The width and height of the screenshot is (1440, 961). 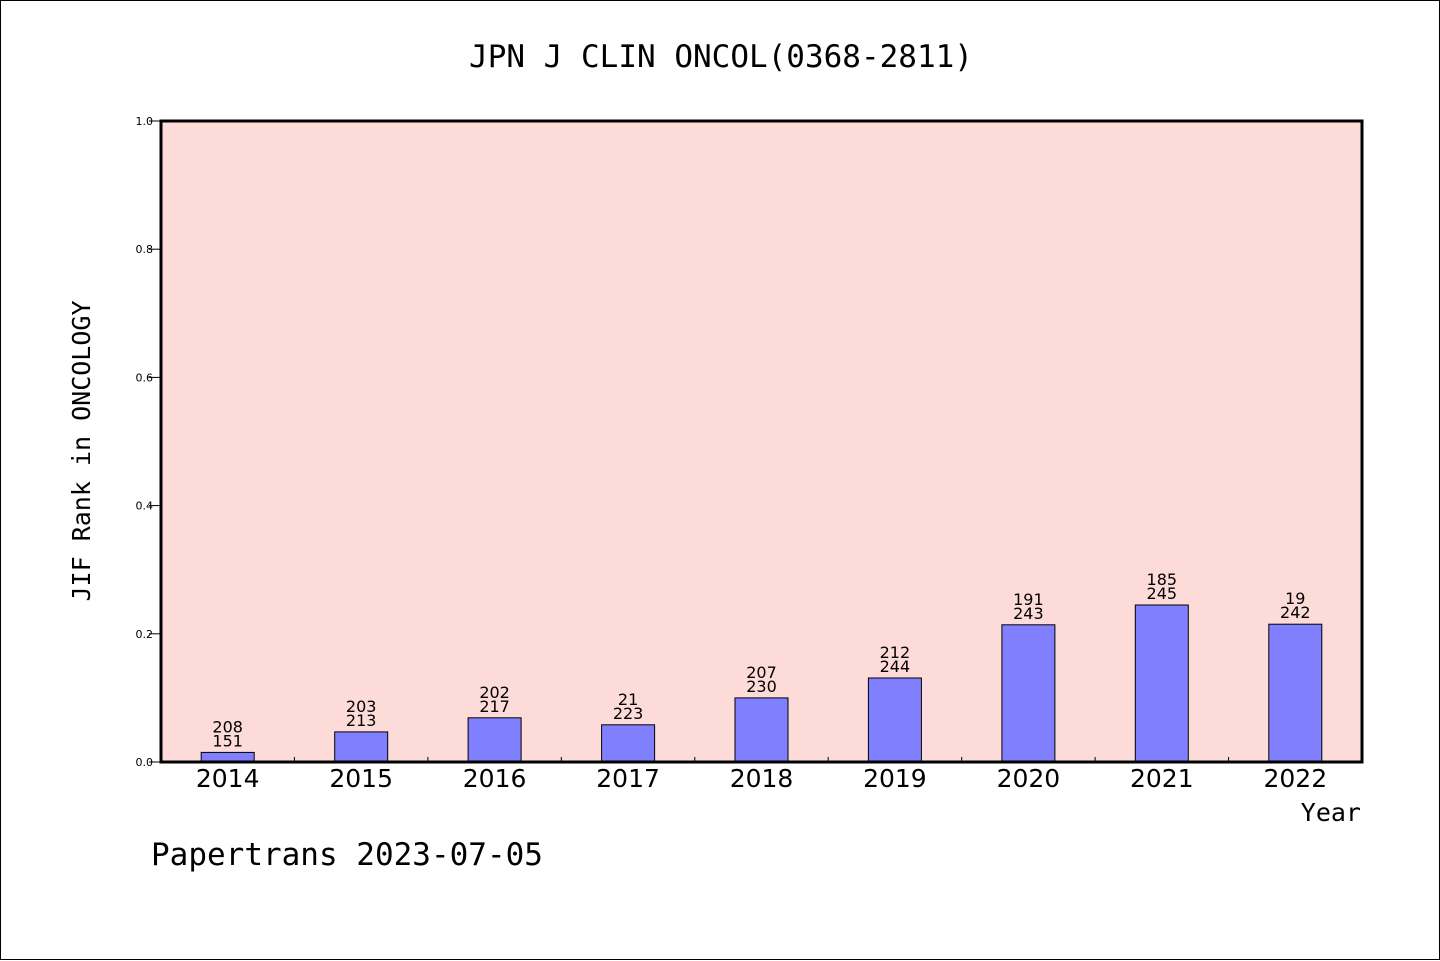 I want to click on bar-2021, so click(x=1161, y=683).